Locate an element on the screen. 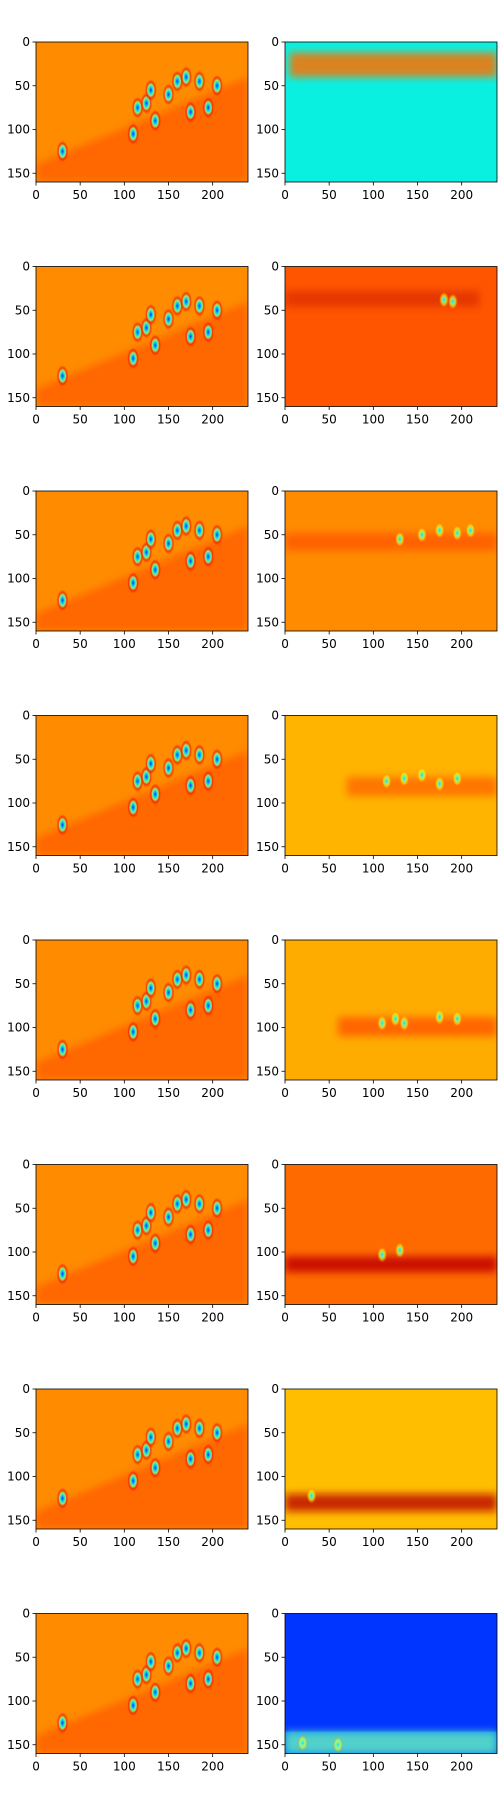  panel-r4-c1-xtick-label-0: 0 is located at coordinates (36, 869).